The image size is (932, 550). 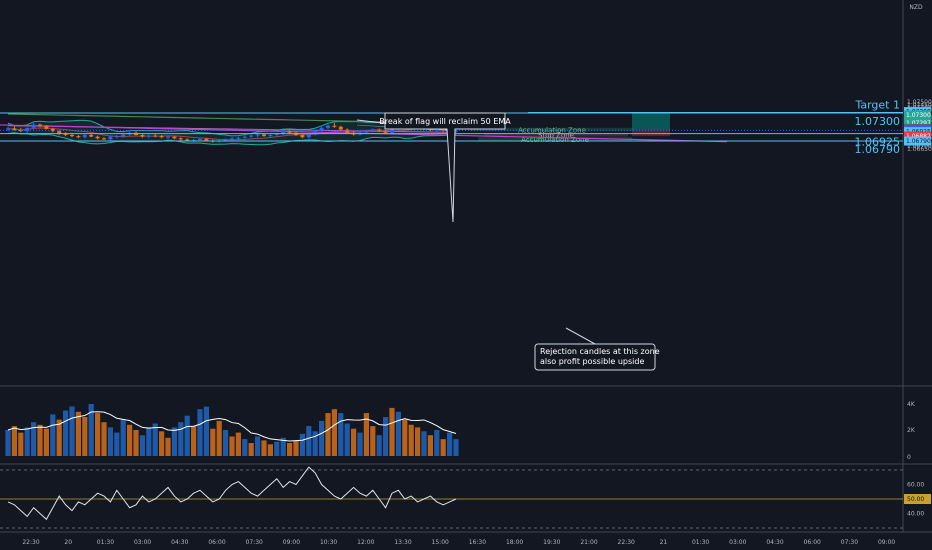 What do you see at coordinates (551, 542) in the screenshot?
I see `time-tick-label: 19:30` at bounding box center [551, 542].